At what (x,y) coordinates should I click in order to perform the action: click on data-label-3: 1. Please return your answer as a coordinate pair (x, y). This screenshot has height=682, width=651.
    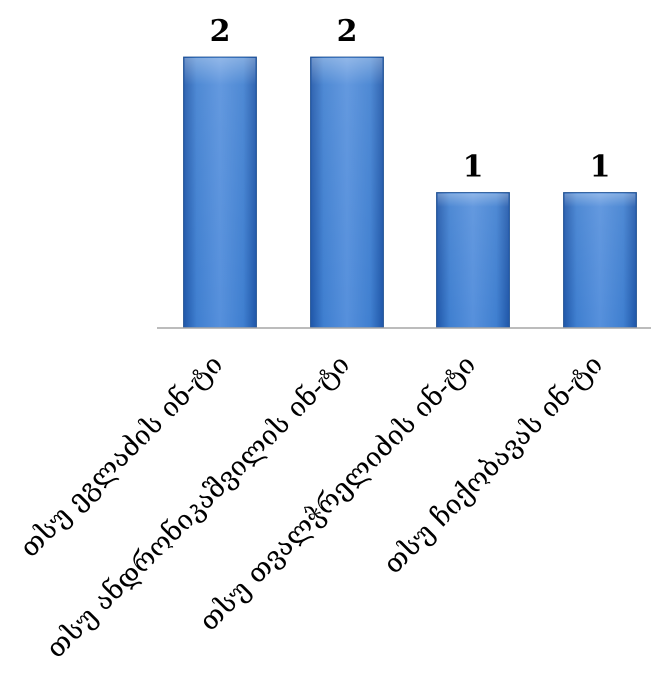
    Looking at the image, I should click on (473, 167).